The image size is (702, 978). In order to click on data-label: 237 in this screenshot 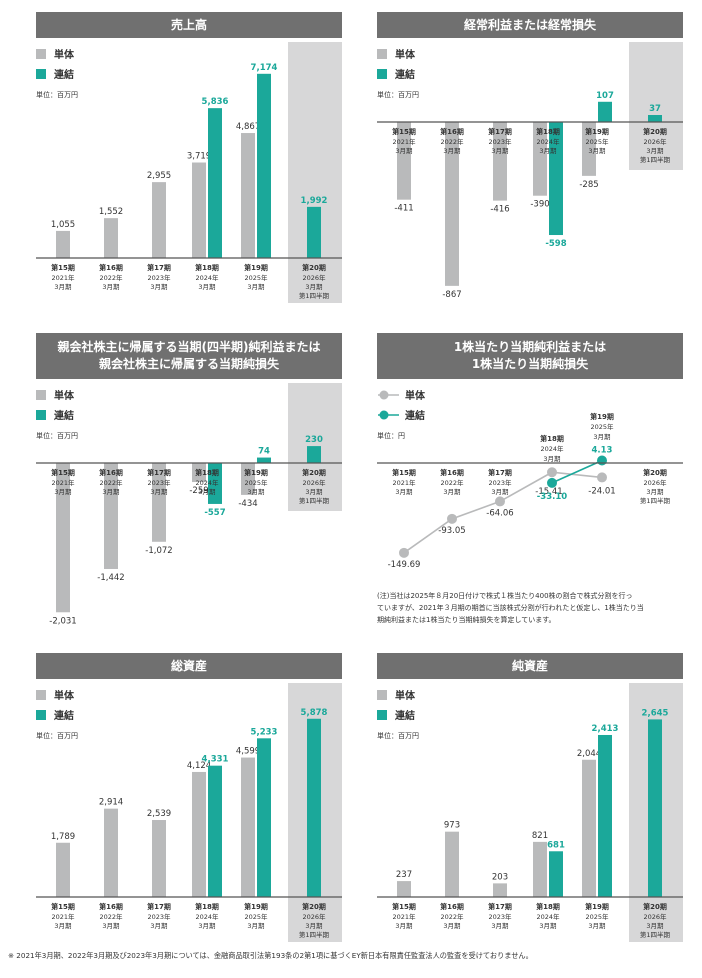, I will do `click(404, 875)`.